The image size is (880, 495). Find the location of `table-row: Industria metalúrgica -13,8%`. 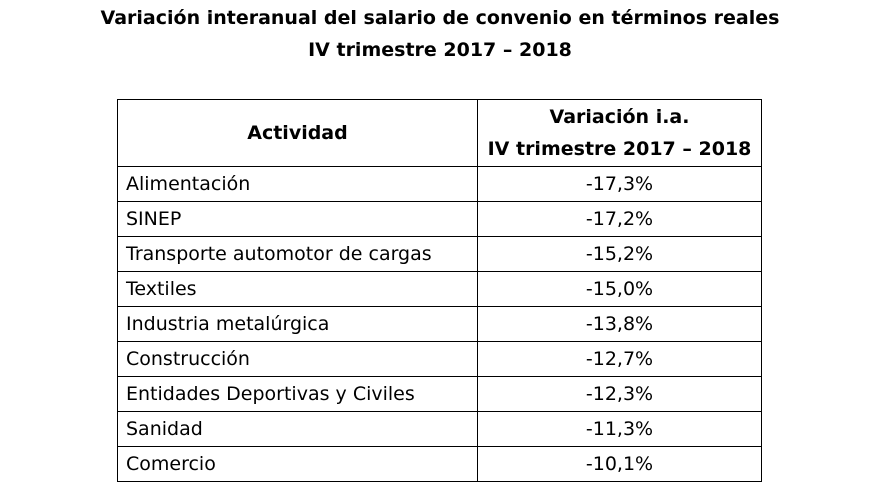

table-row: Industria metalúrgica -13,8% is located at coordinates (439, 324).